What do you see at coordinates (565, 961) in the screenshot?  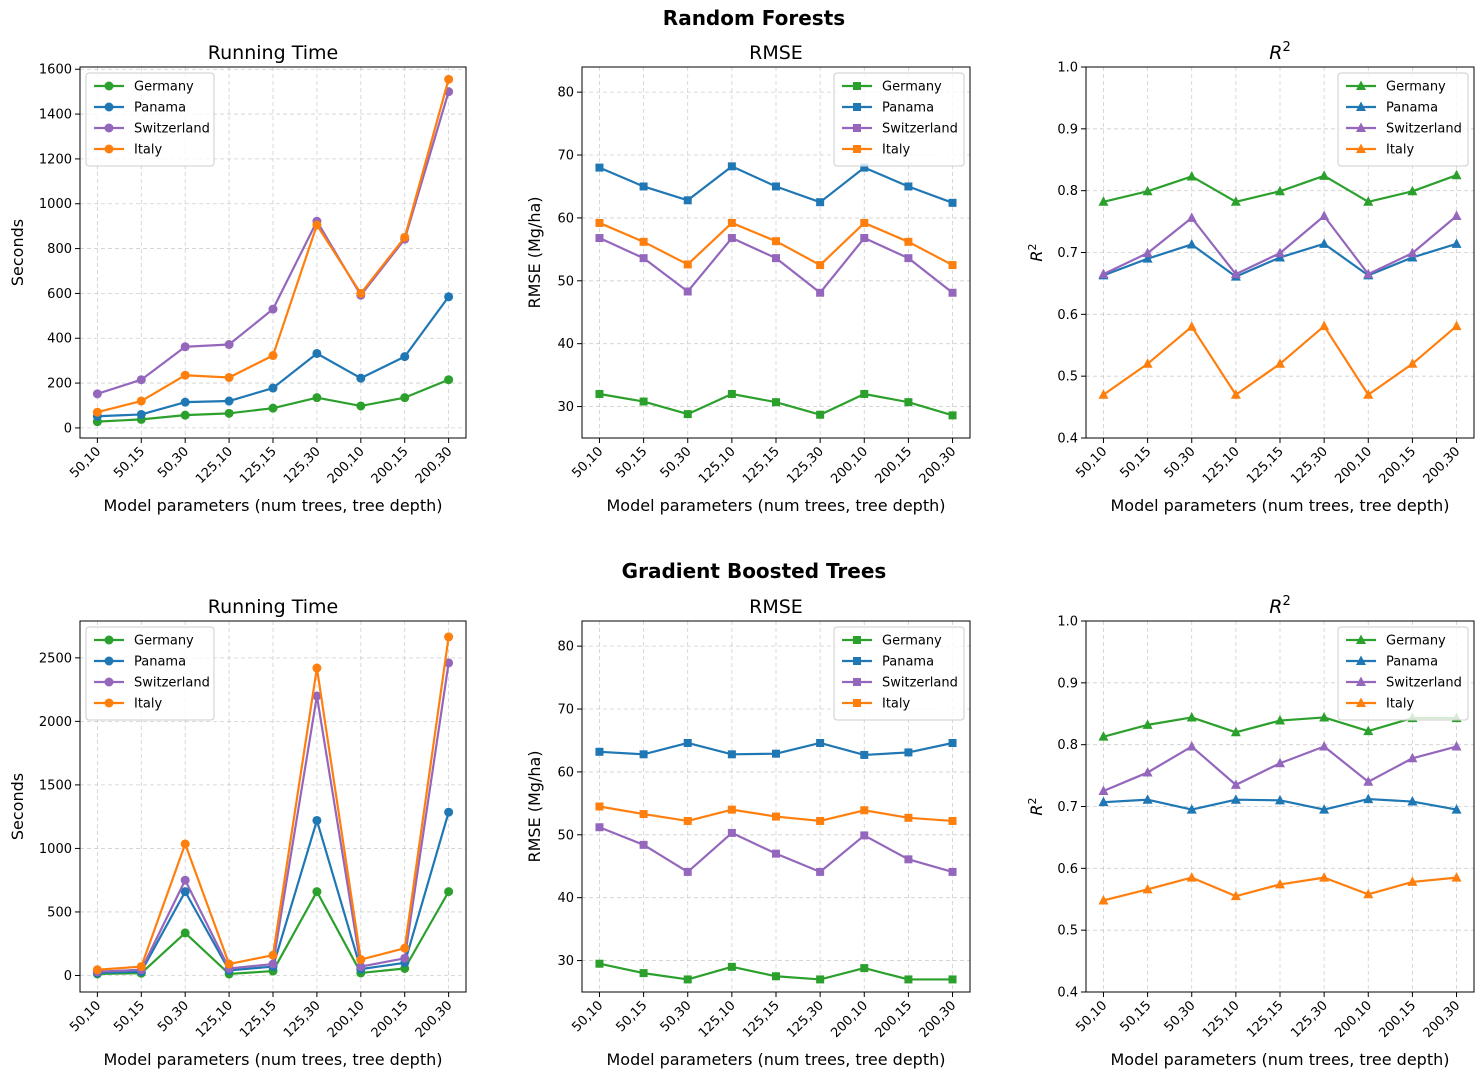 I see `y-tick-label: 30` at bounding box center [565, 961].